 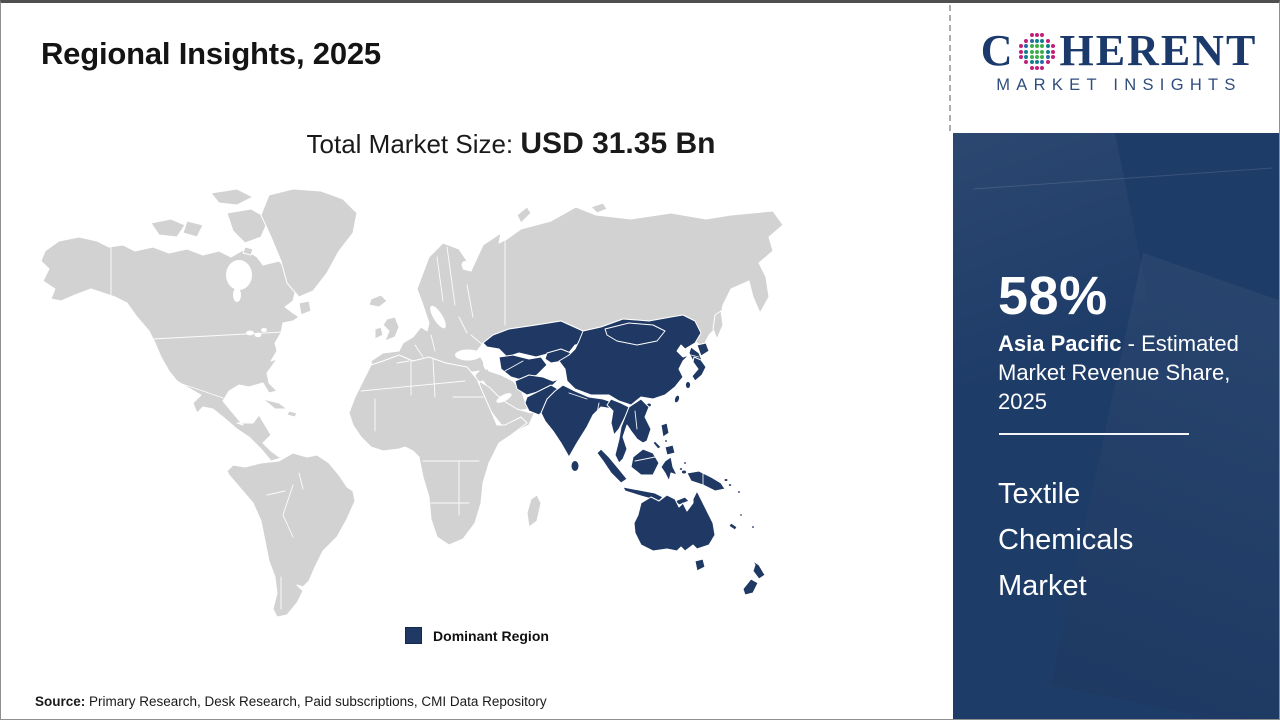 What do you see at coordinates (1119, 85) in the screenshot?
I see `brand-subtitle: MARKET INSIGHTS` at bounding box center [1119, 85].